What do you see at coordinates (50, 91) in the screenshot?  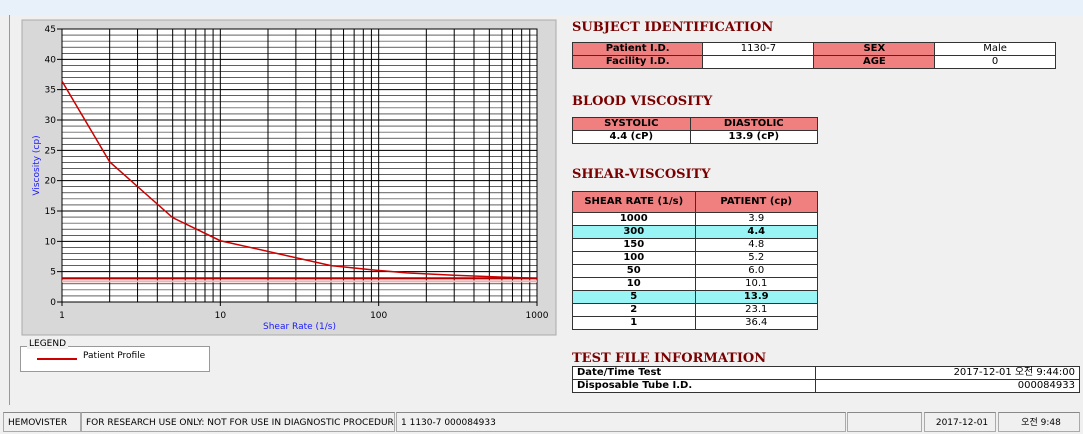 I see `y-tick-label: 35` at bounding box center [50, 91].